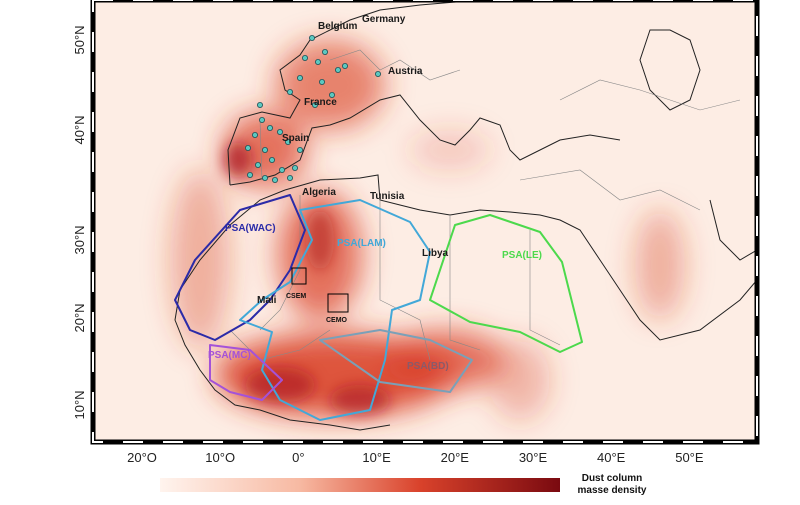  What do you see at coordinates (689, 457) in the screenshot?
I see `lon-label: 50°E` at bounding box center [689, 457].